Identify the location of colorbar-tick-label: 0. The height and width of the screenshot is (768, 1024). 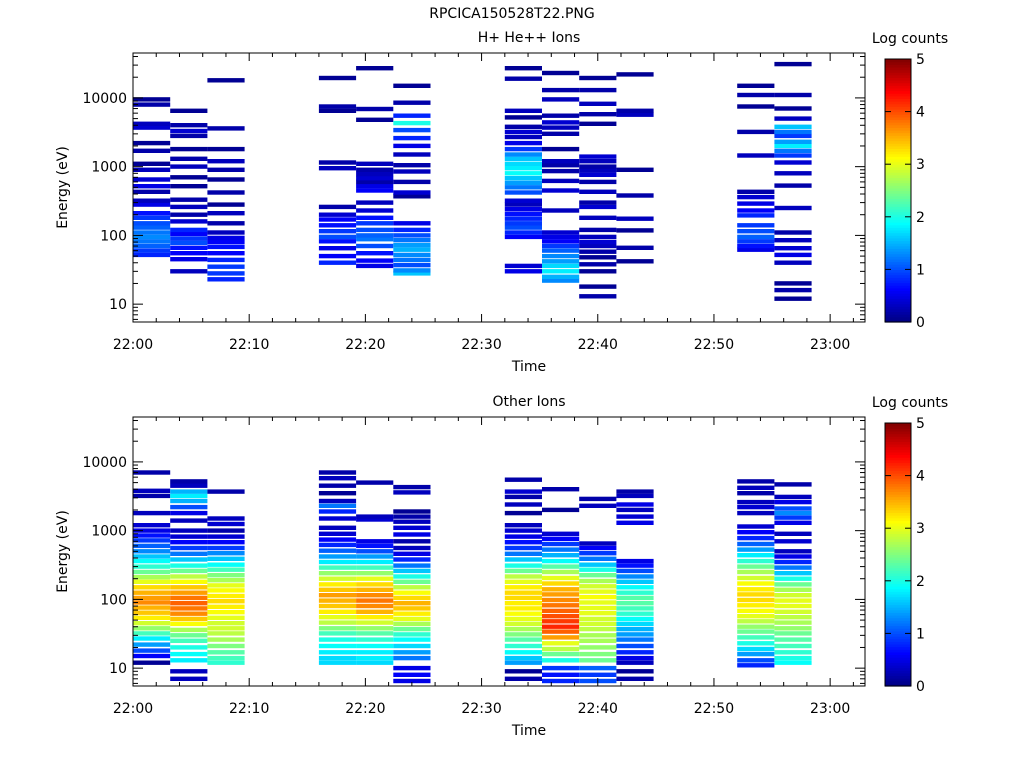
(920, 687).